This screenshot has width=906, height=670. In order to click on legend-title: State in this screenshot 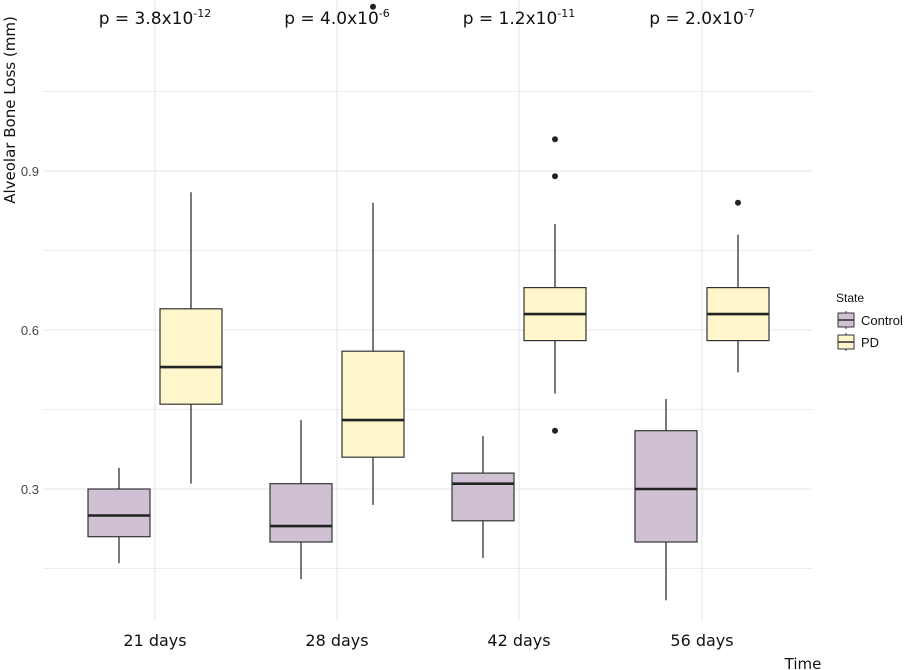, I will do `click(850, 298)`.